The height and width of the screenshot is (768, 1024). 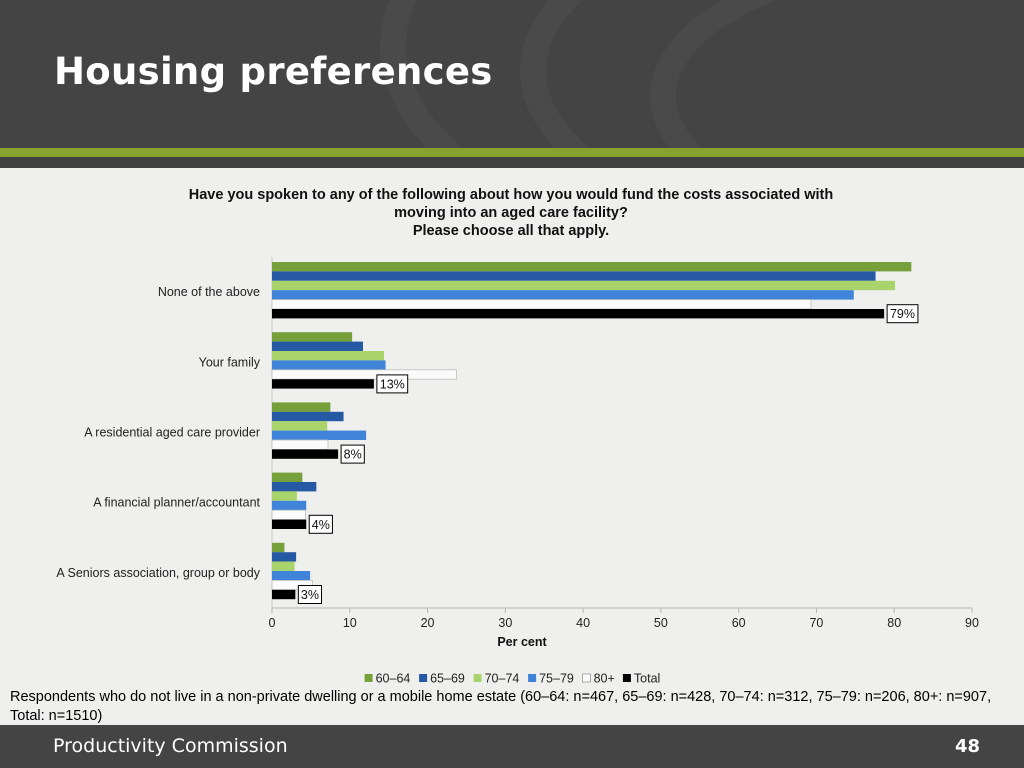 I want to click on legend-label: 80+, so click(x=604, y=679).